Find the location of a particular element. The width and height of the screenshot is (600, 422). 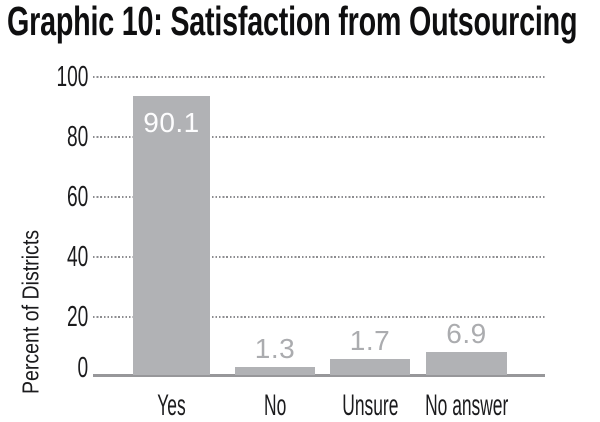

bar-unsure is located at coordinates (370, 367).